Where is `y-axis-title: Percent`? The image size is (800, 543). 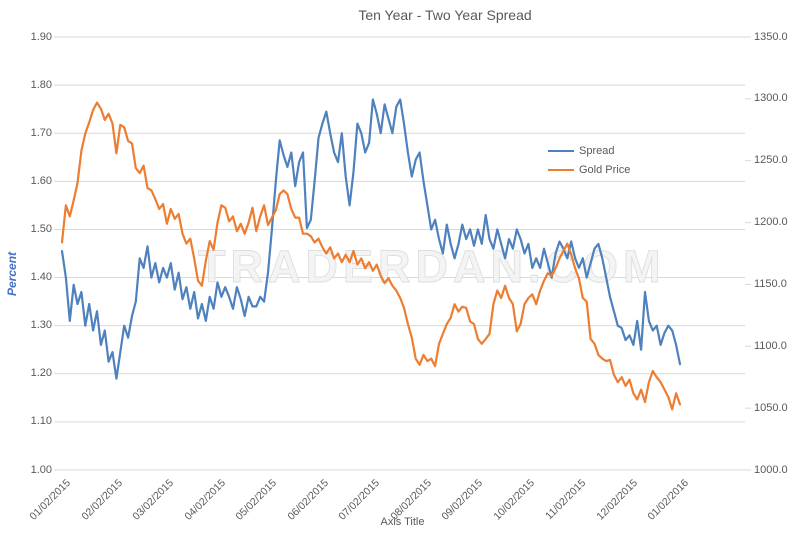 y-axis-title: Percent is located at coordinates (12, 273).